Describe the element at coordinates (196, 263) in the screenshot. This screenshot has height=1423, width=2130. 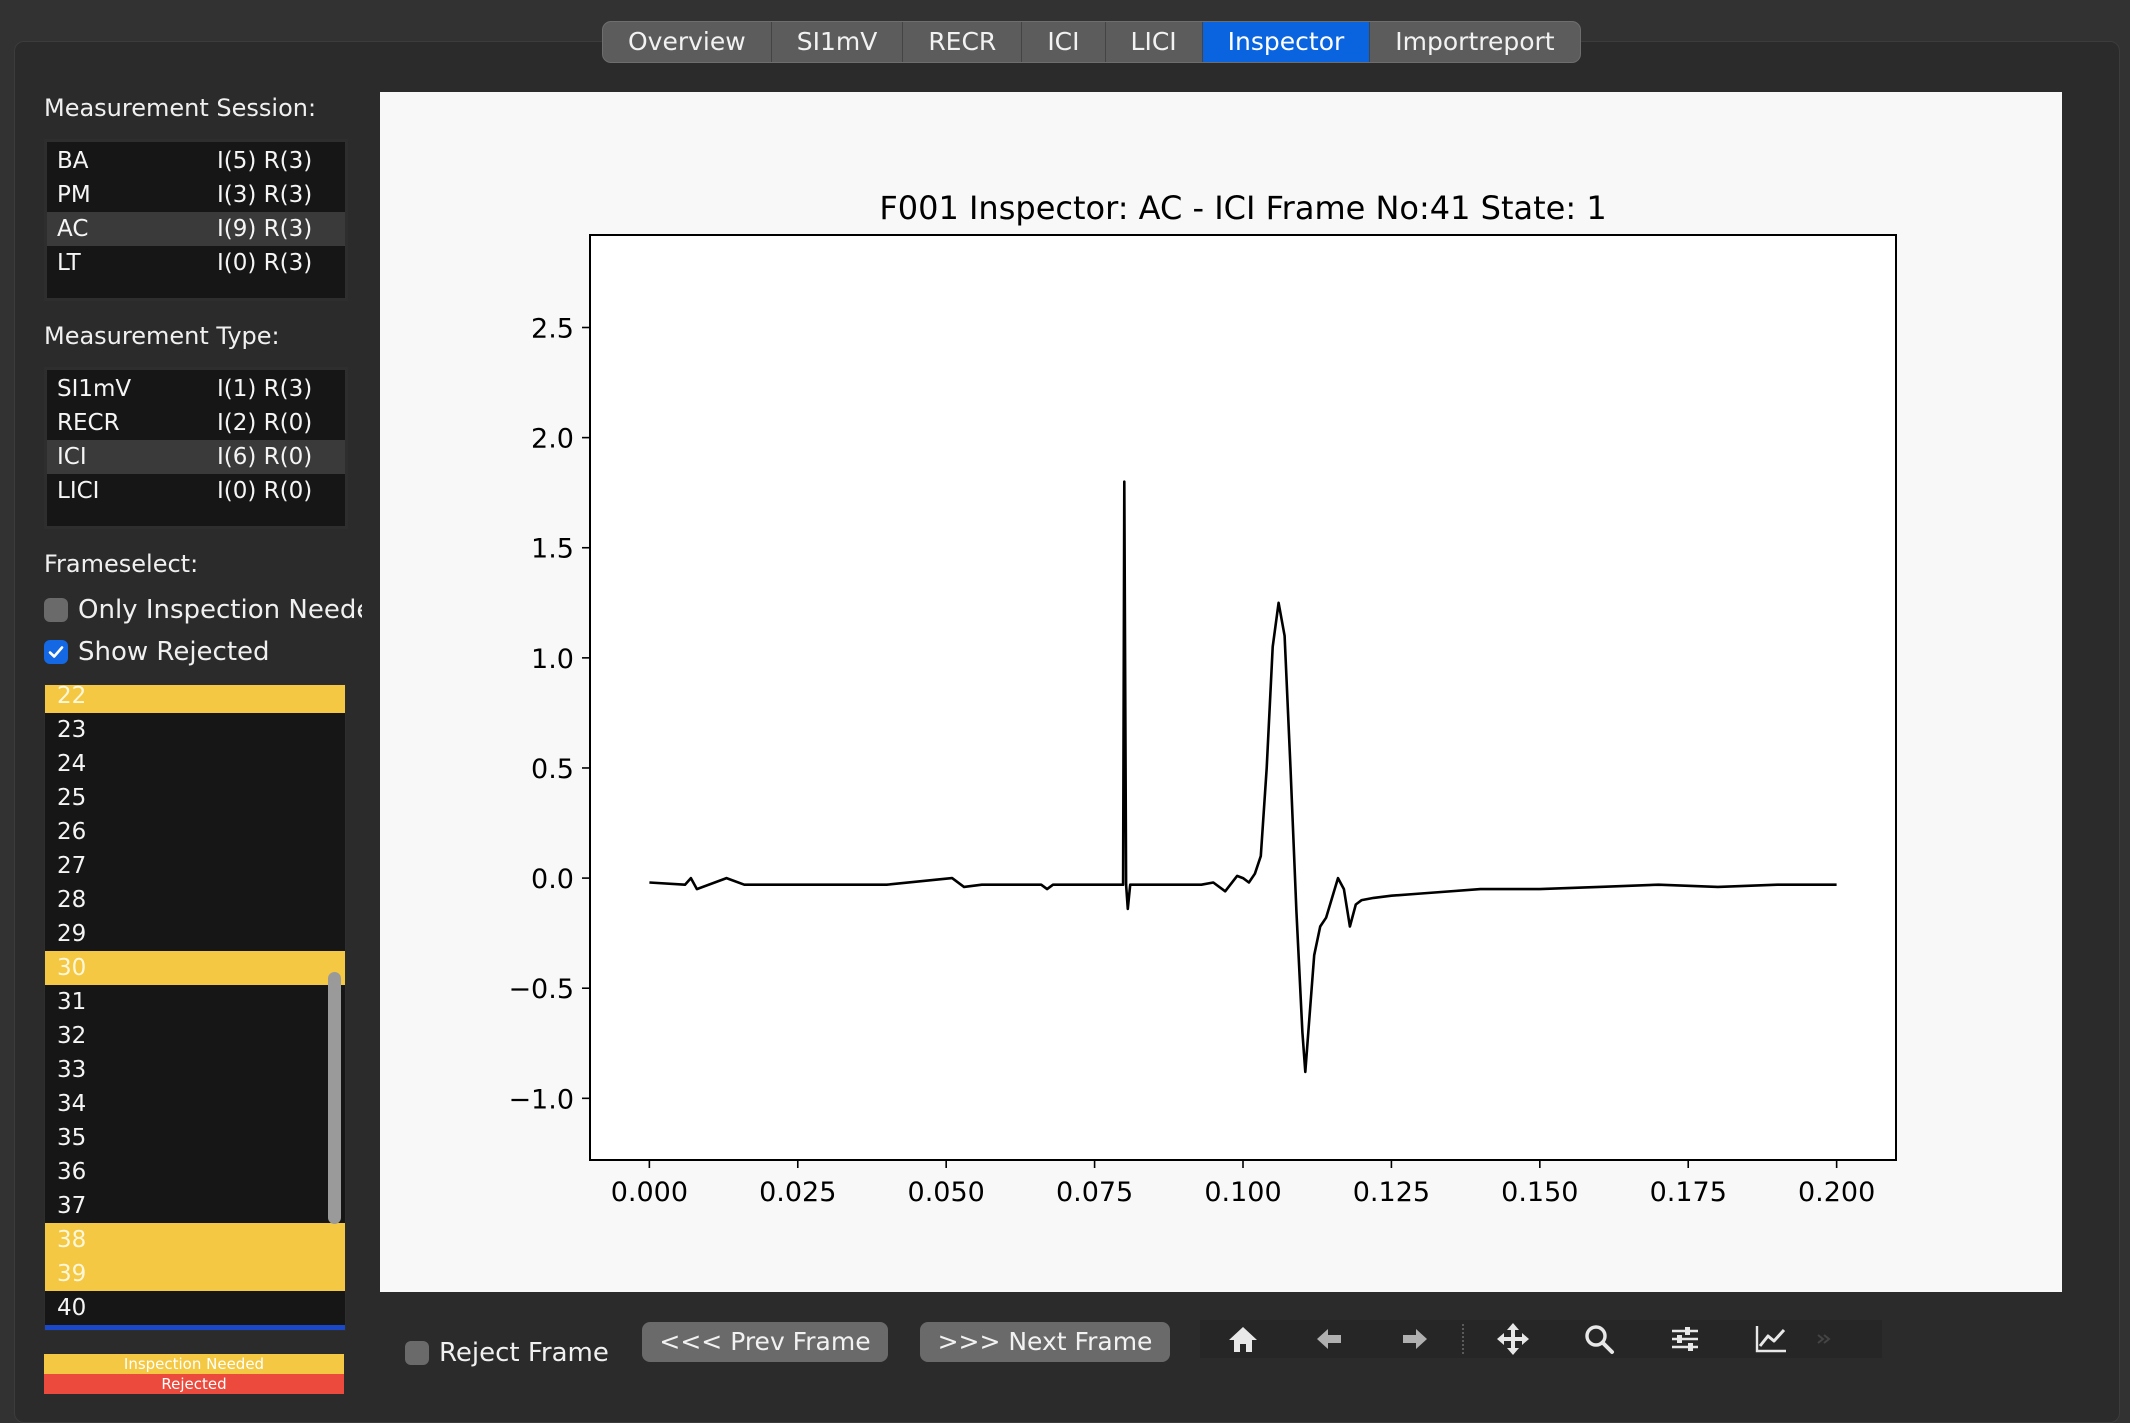
I see `session-item-lt: LT I(0) R(3)` at that location.